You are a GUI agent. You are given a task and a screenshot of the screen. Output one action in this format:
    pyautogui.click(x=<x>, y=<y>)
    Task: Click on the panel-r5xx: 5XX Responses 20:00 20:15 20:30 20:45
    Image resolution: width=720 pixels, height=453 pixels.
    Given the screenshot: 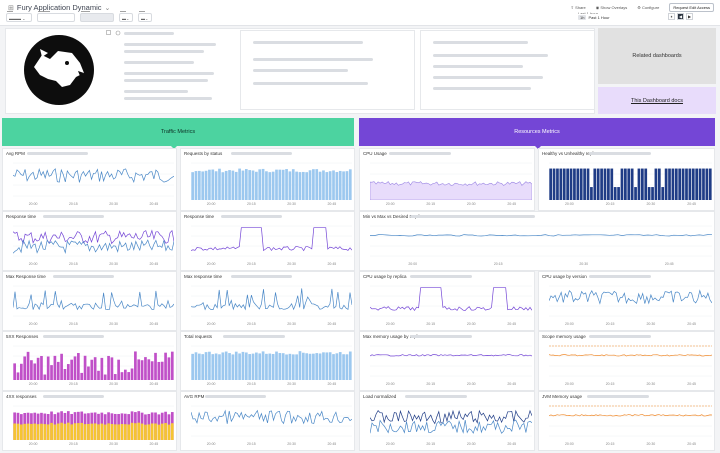 What is the action you would take?
    pyautogui.click(x=89, y=361)
    